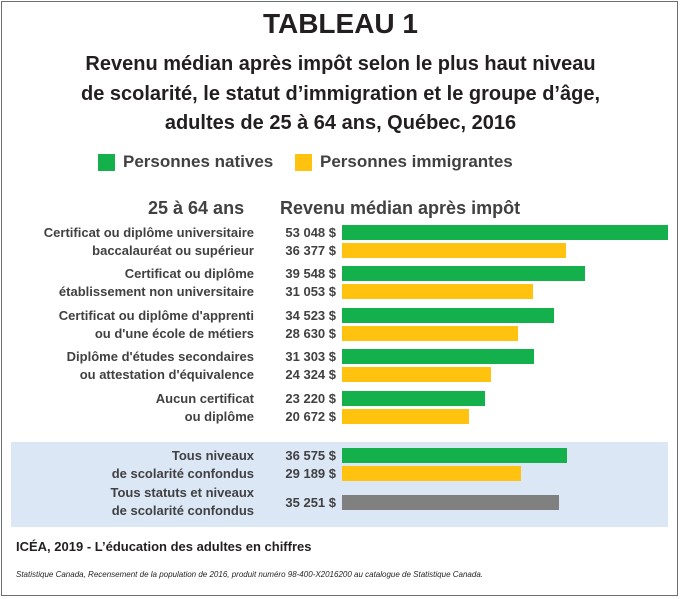  Describe the element at coordinates (204, 398) in the screenshot. I see `category-label-4-0: Aucun certificat` at that location.